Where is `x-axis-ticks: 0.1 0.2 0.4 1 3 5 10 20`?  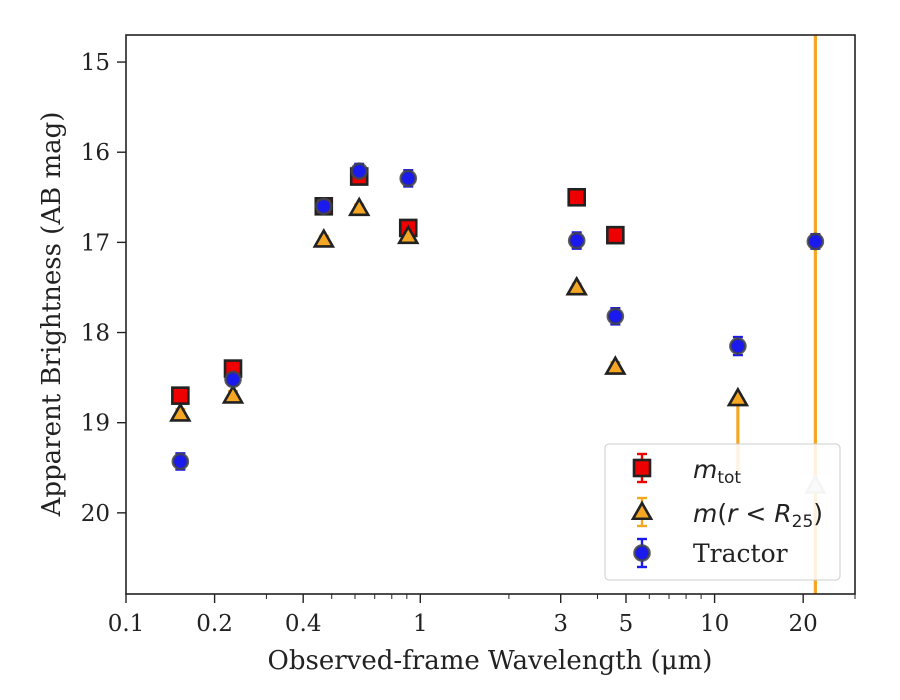 x-axis-ticks: 0.1 0.2 0.4 1 3 5 10 20 is located at coordinates (482, 615).